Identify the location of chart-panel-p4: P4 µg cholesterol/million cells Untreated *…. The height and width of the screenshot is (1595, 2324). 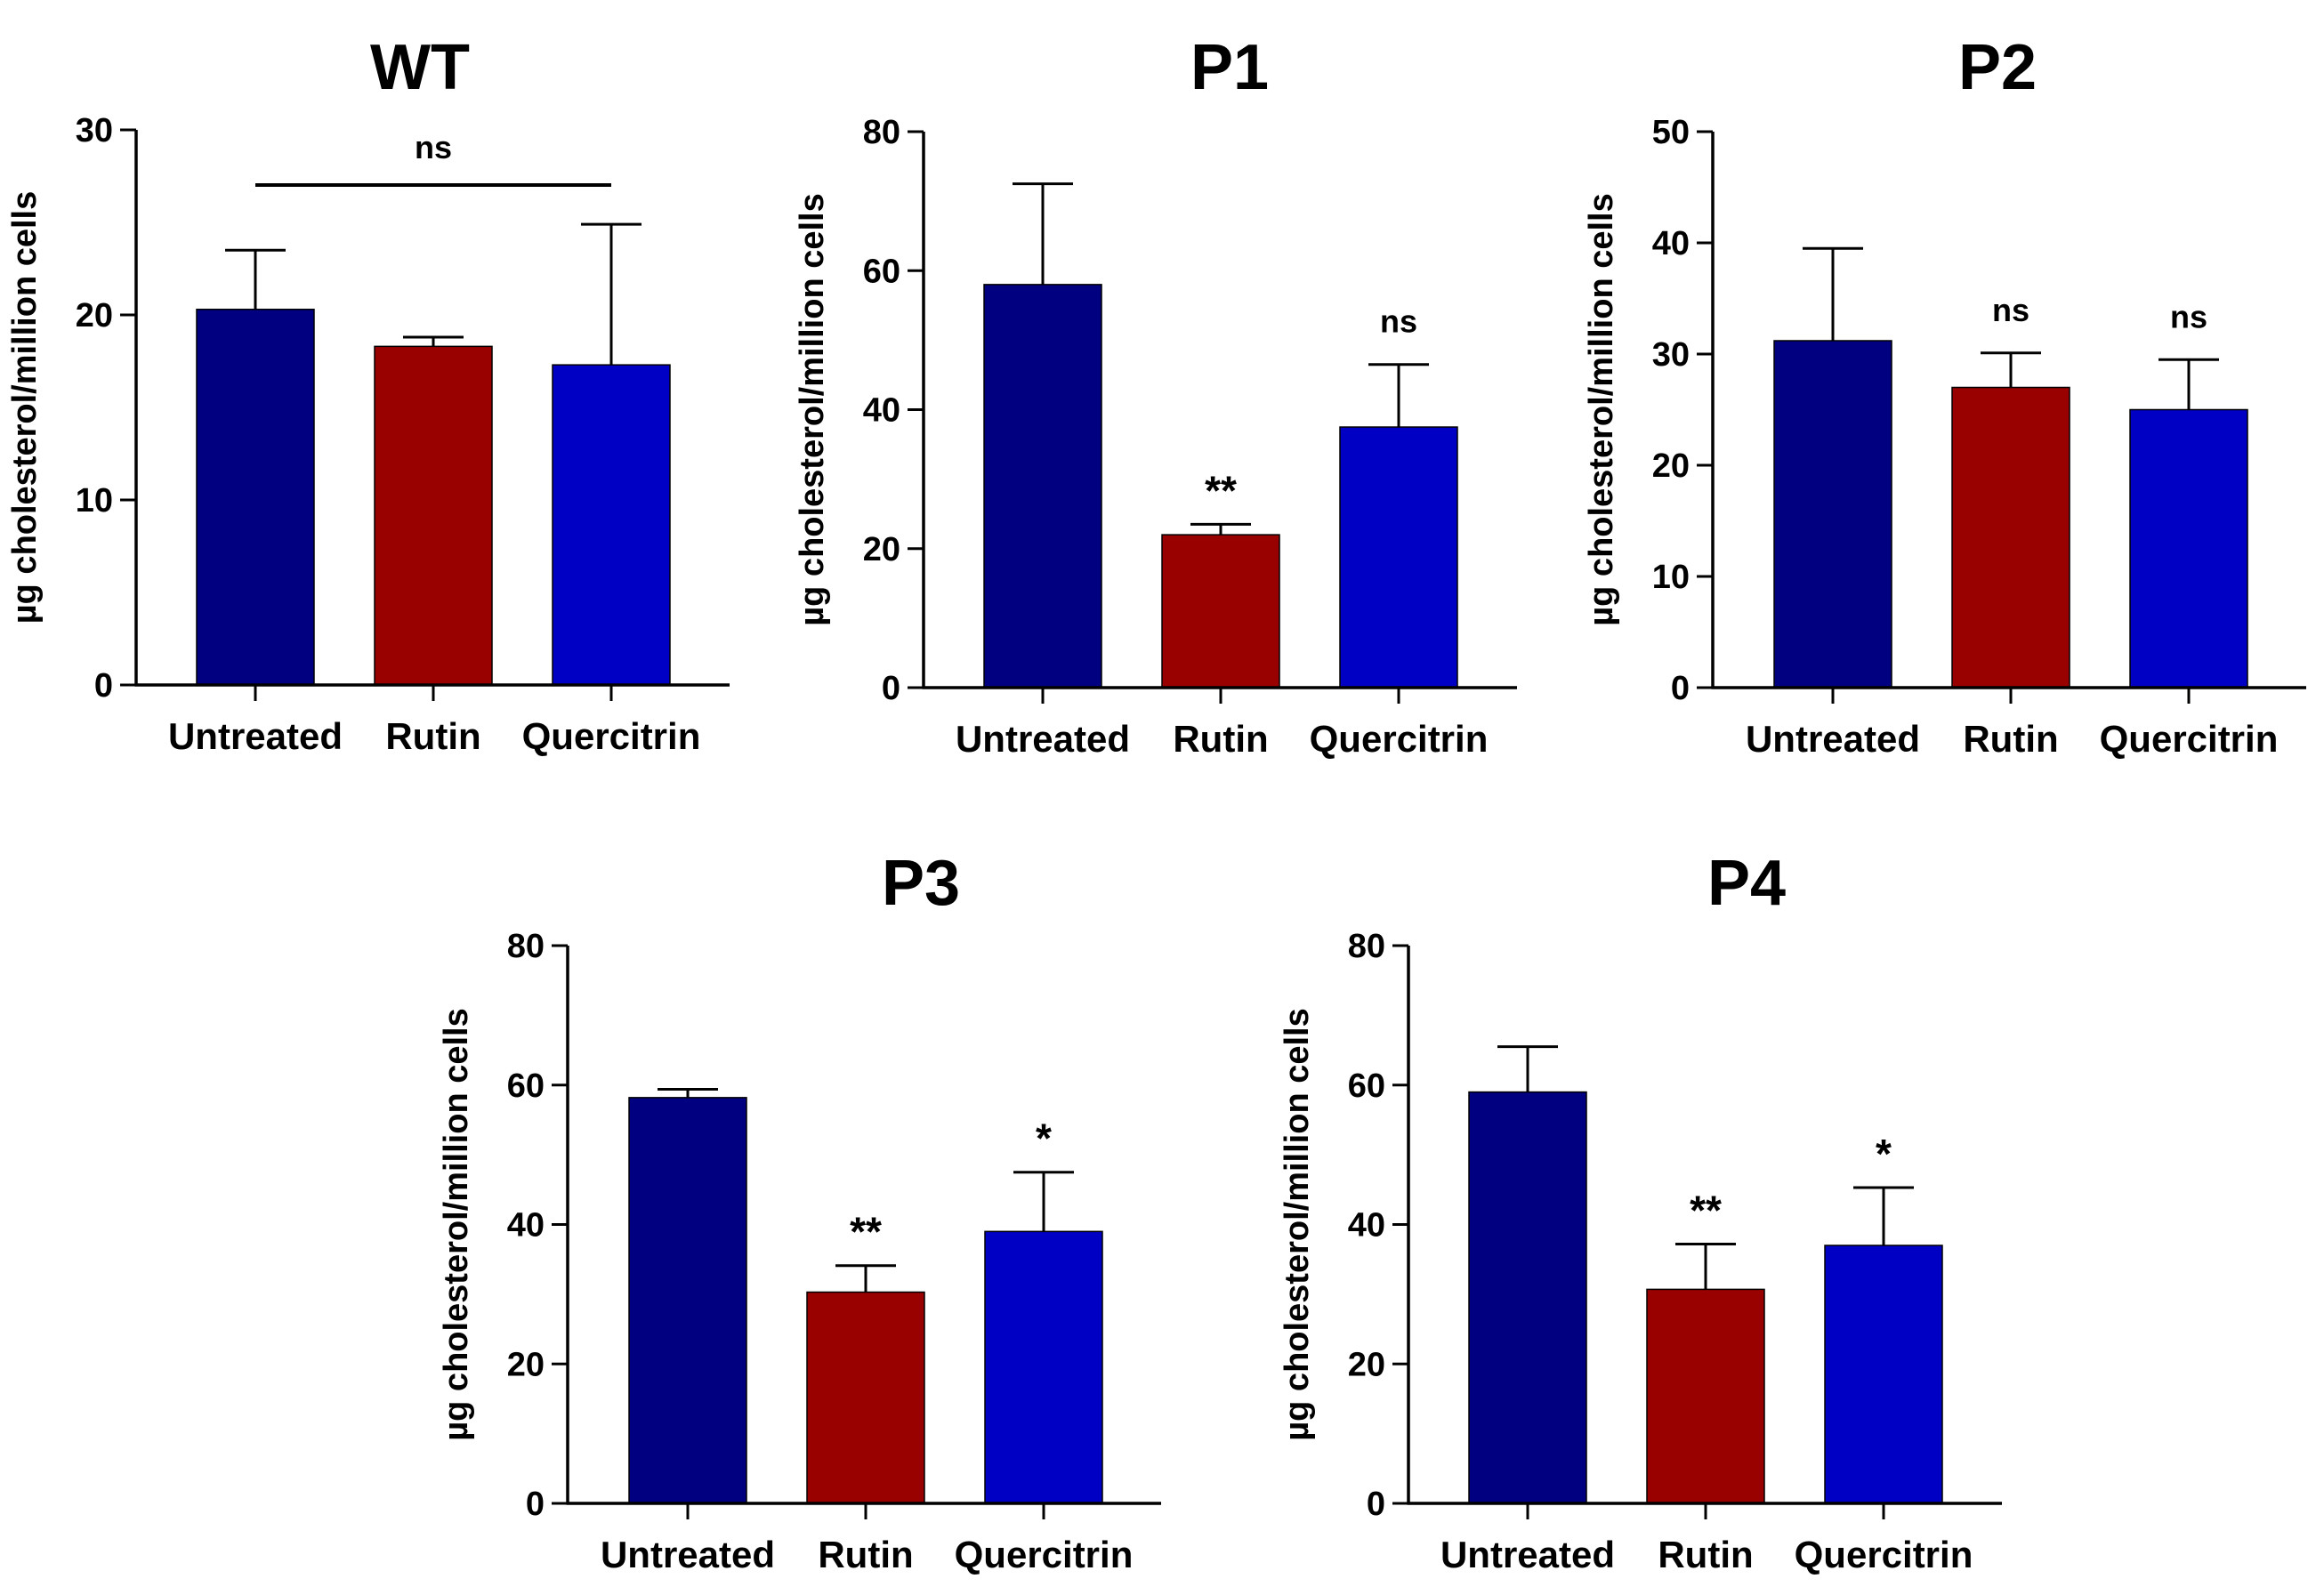
(1640, 1211).